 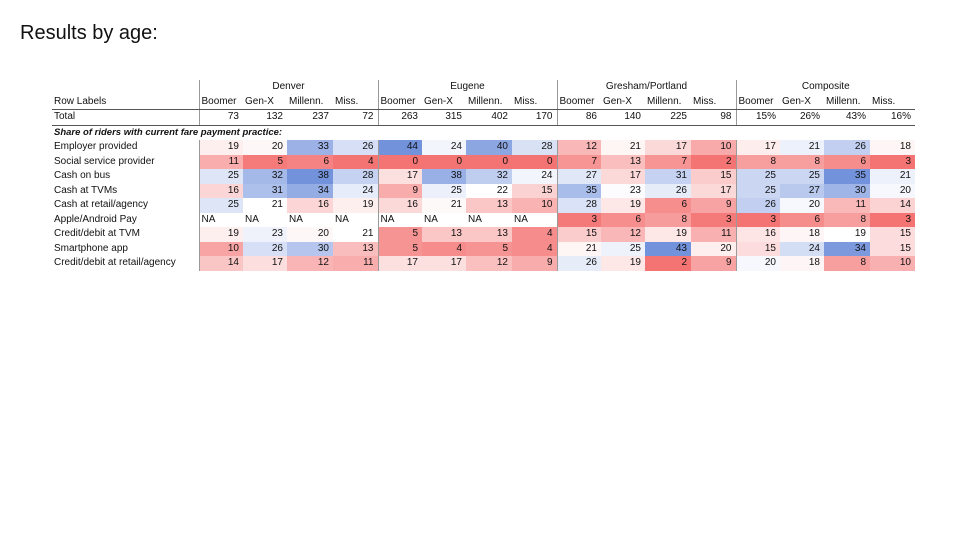 I want to click on total-cell: 16%, so click(x=892, y=117).